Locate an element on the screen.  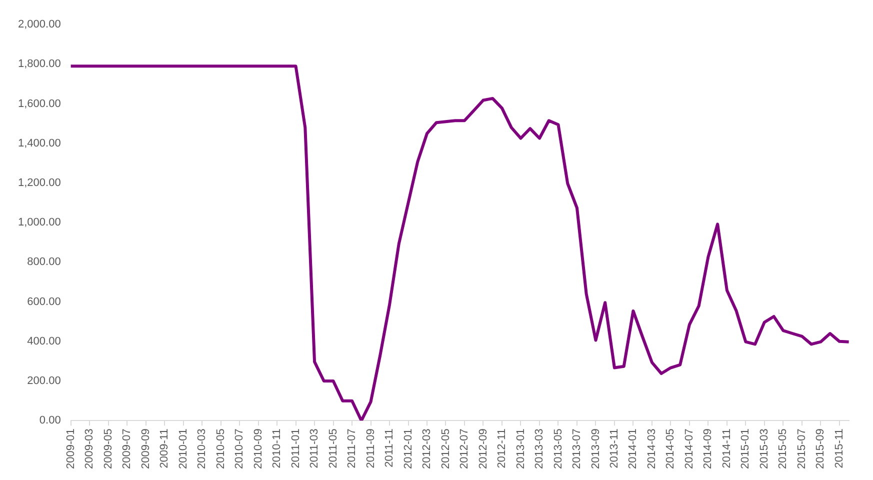
x-tick-label: 2012-09 is located at coordinates (483, 449).